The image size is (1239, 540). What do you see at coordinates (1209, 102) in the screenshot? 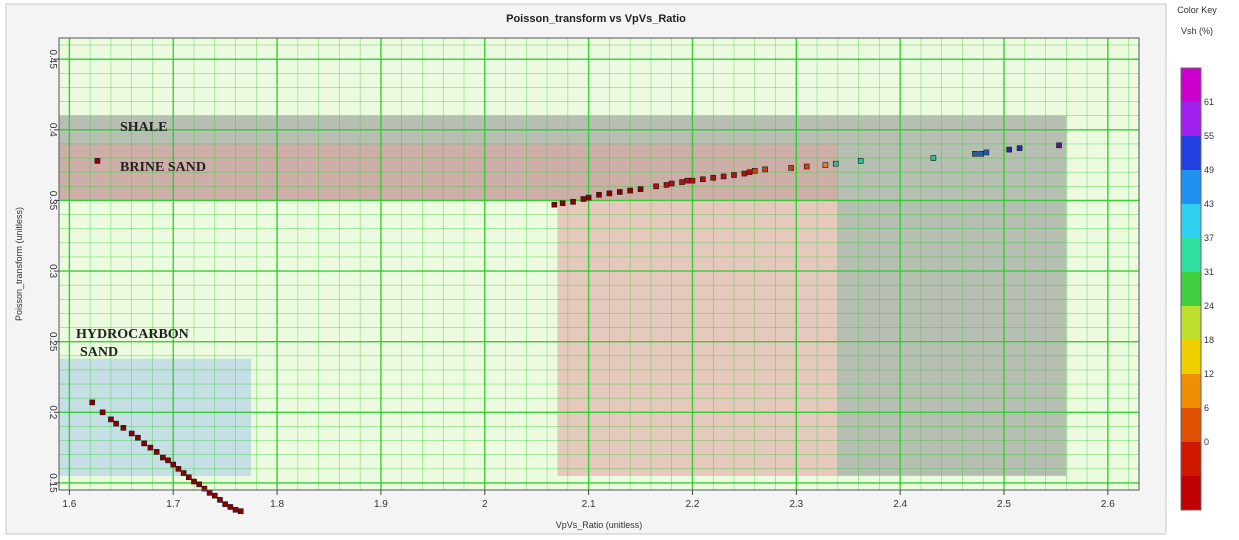
I see `color-key-label: 61` at bounding box center [1209, 102].